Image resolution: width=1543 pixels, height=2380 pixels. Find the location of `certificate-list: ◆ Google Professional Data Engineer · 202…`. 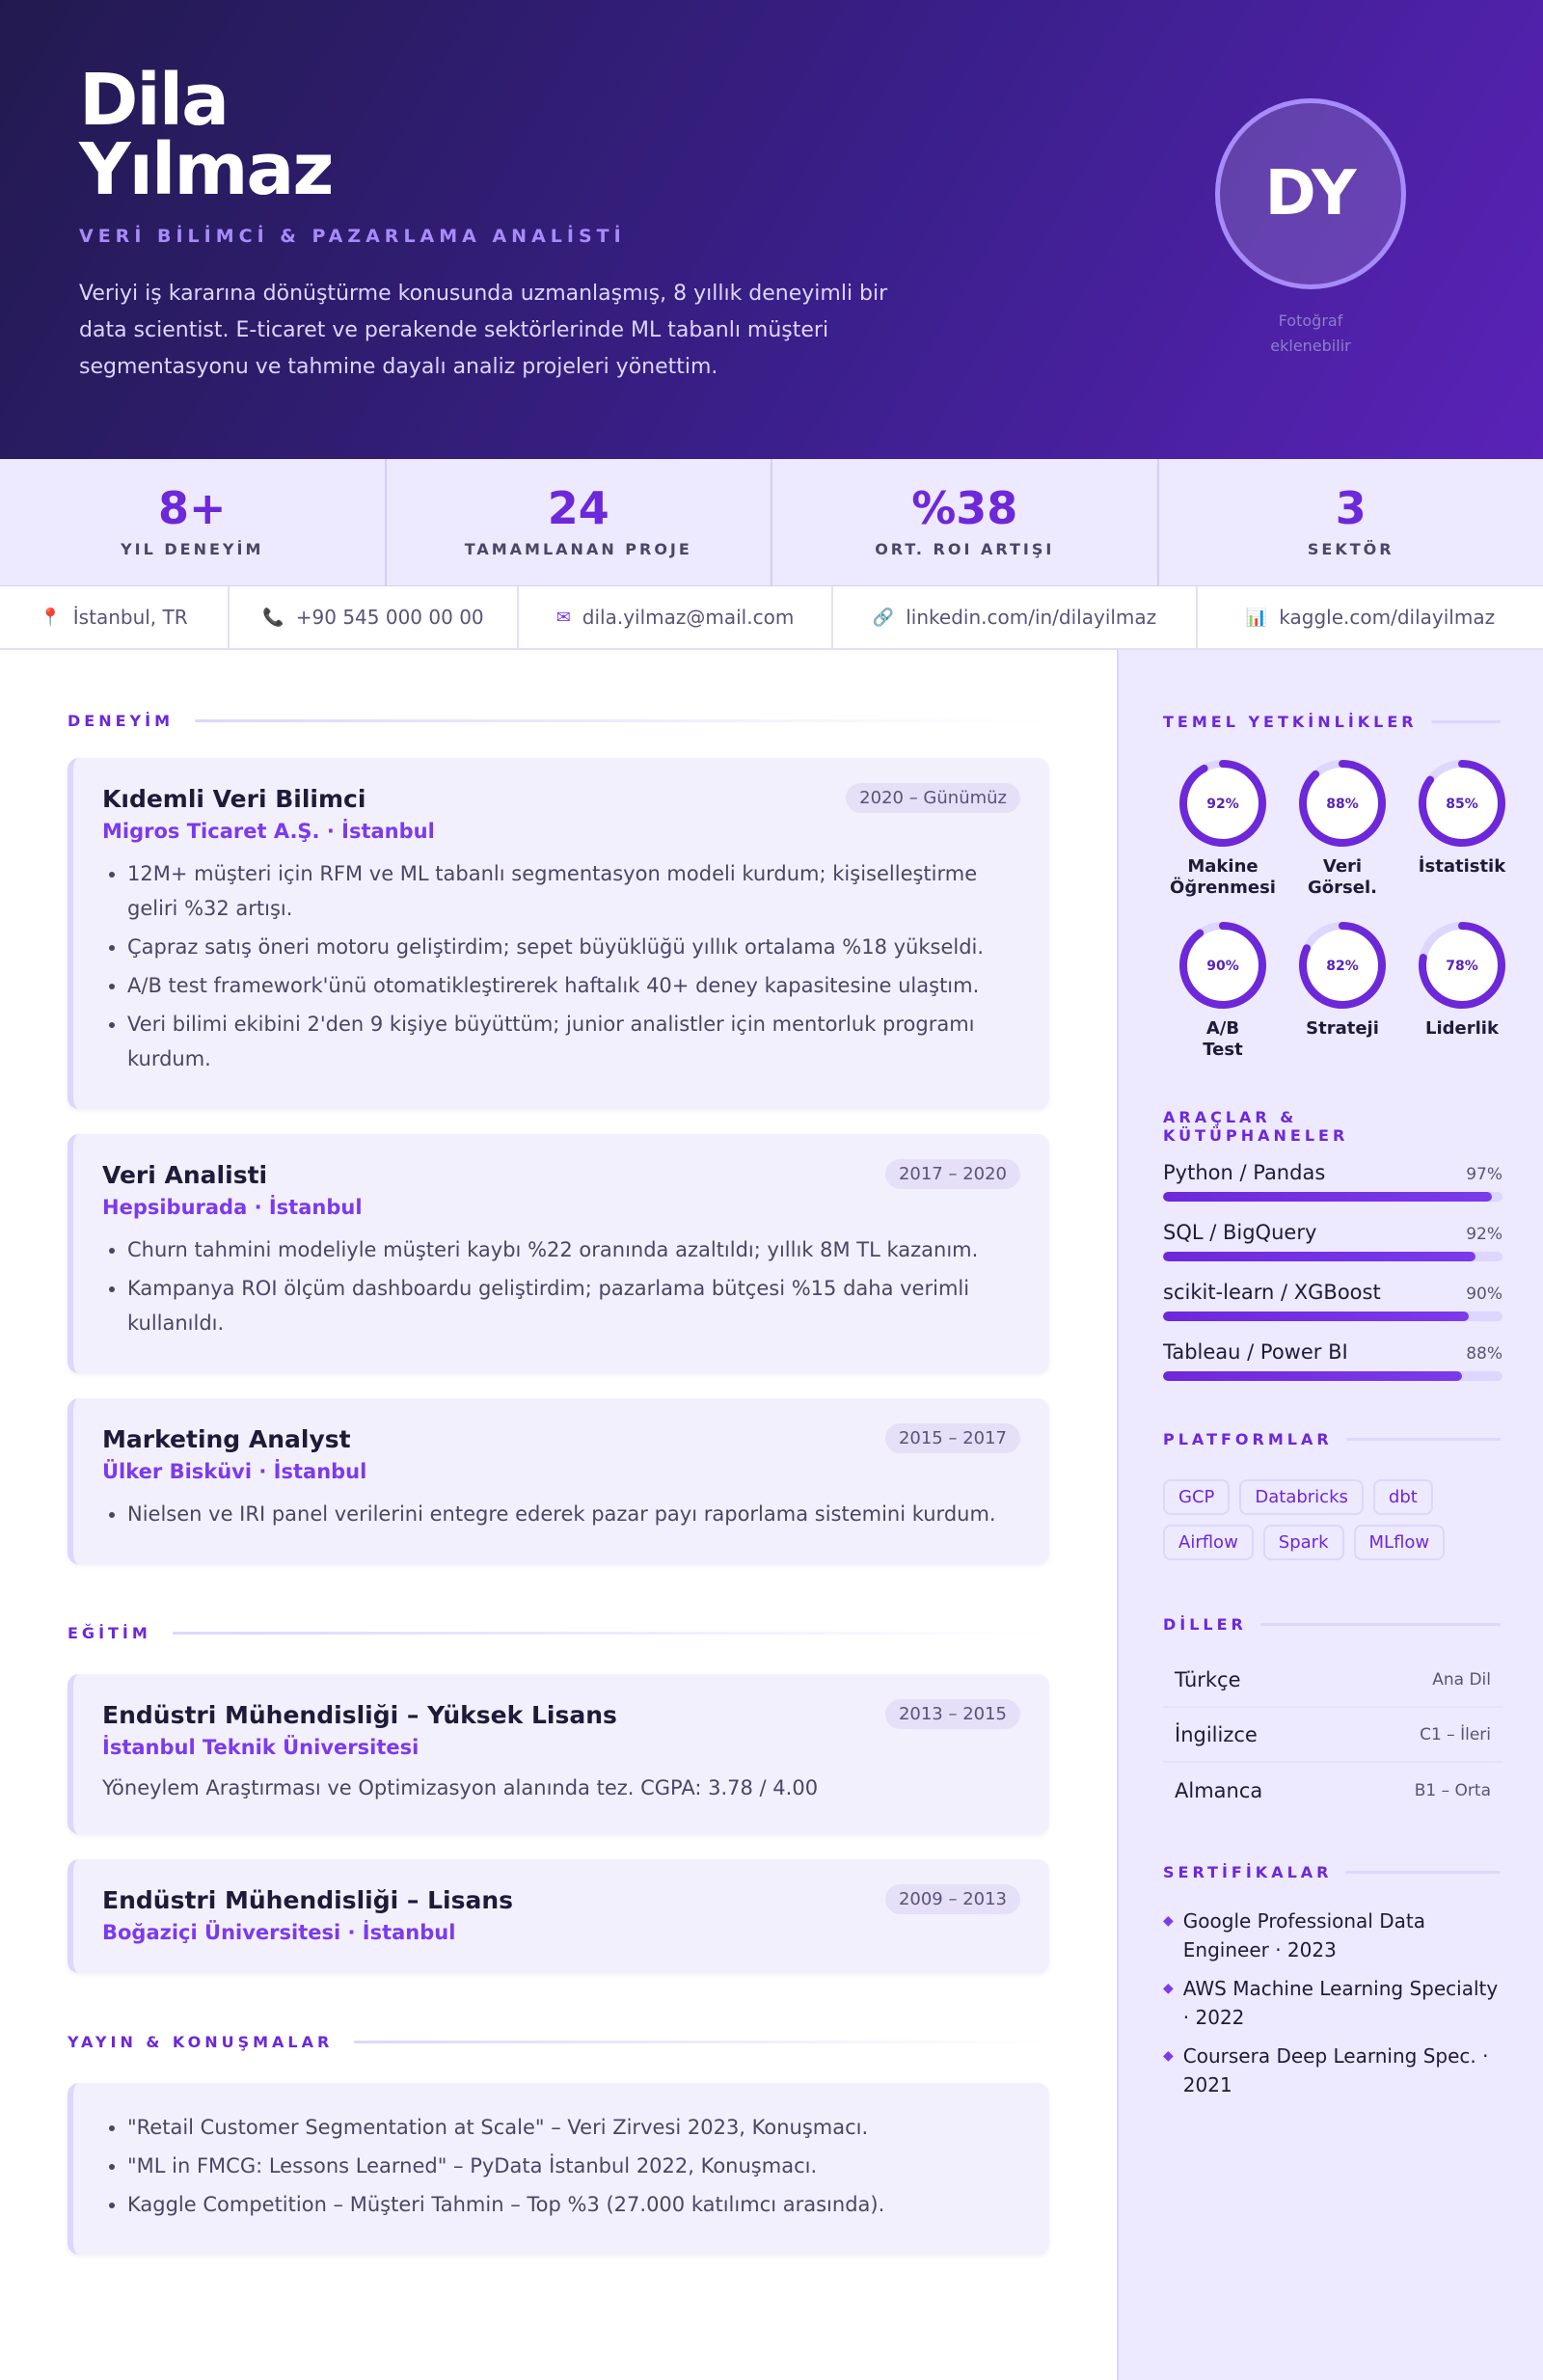

certificate-list: ◆ Google Professional Data Engineer · 202… is located at coordinates (1332, 2003).